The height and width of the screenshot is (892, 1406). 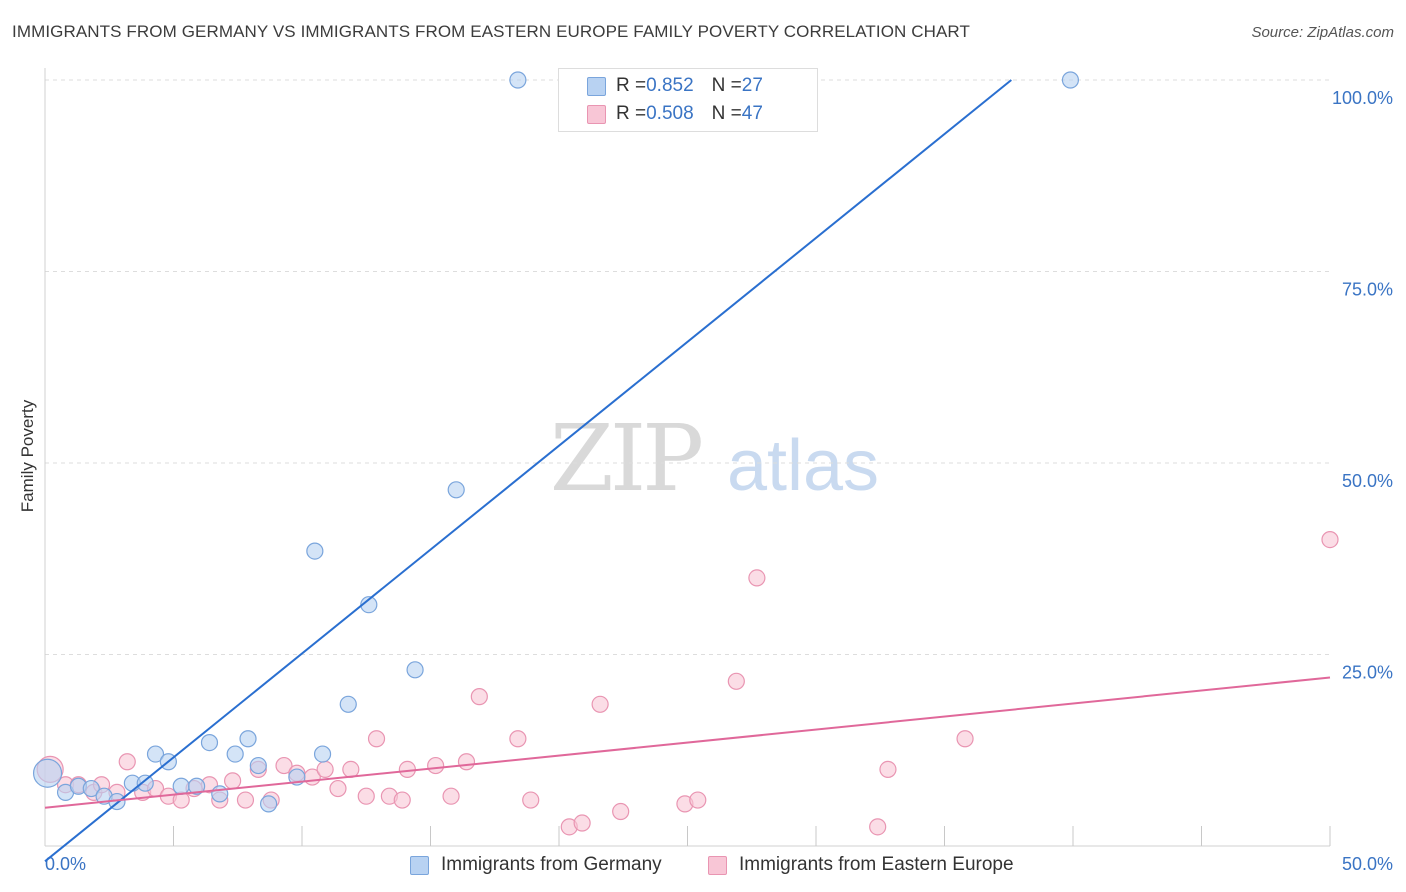 I want to click on stats-legend: R = 0.852 N = 27 R = 0.508 N = 47, so click(x=688, y=100).